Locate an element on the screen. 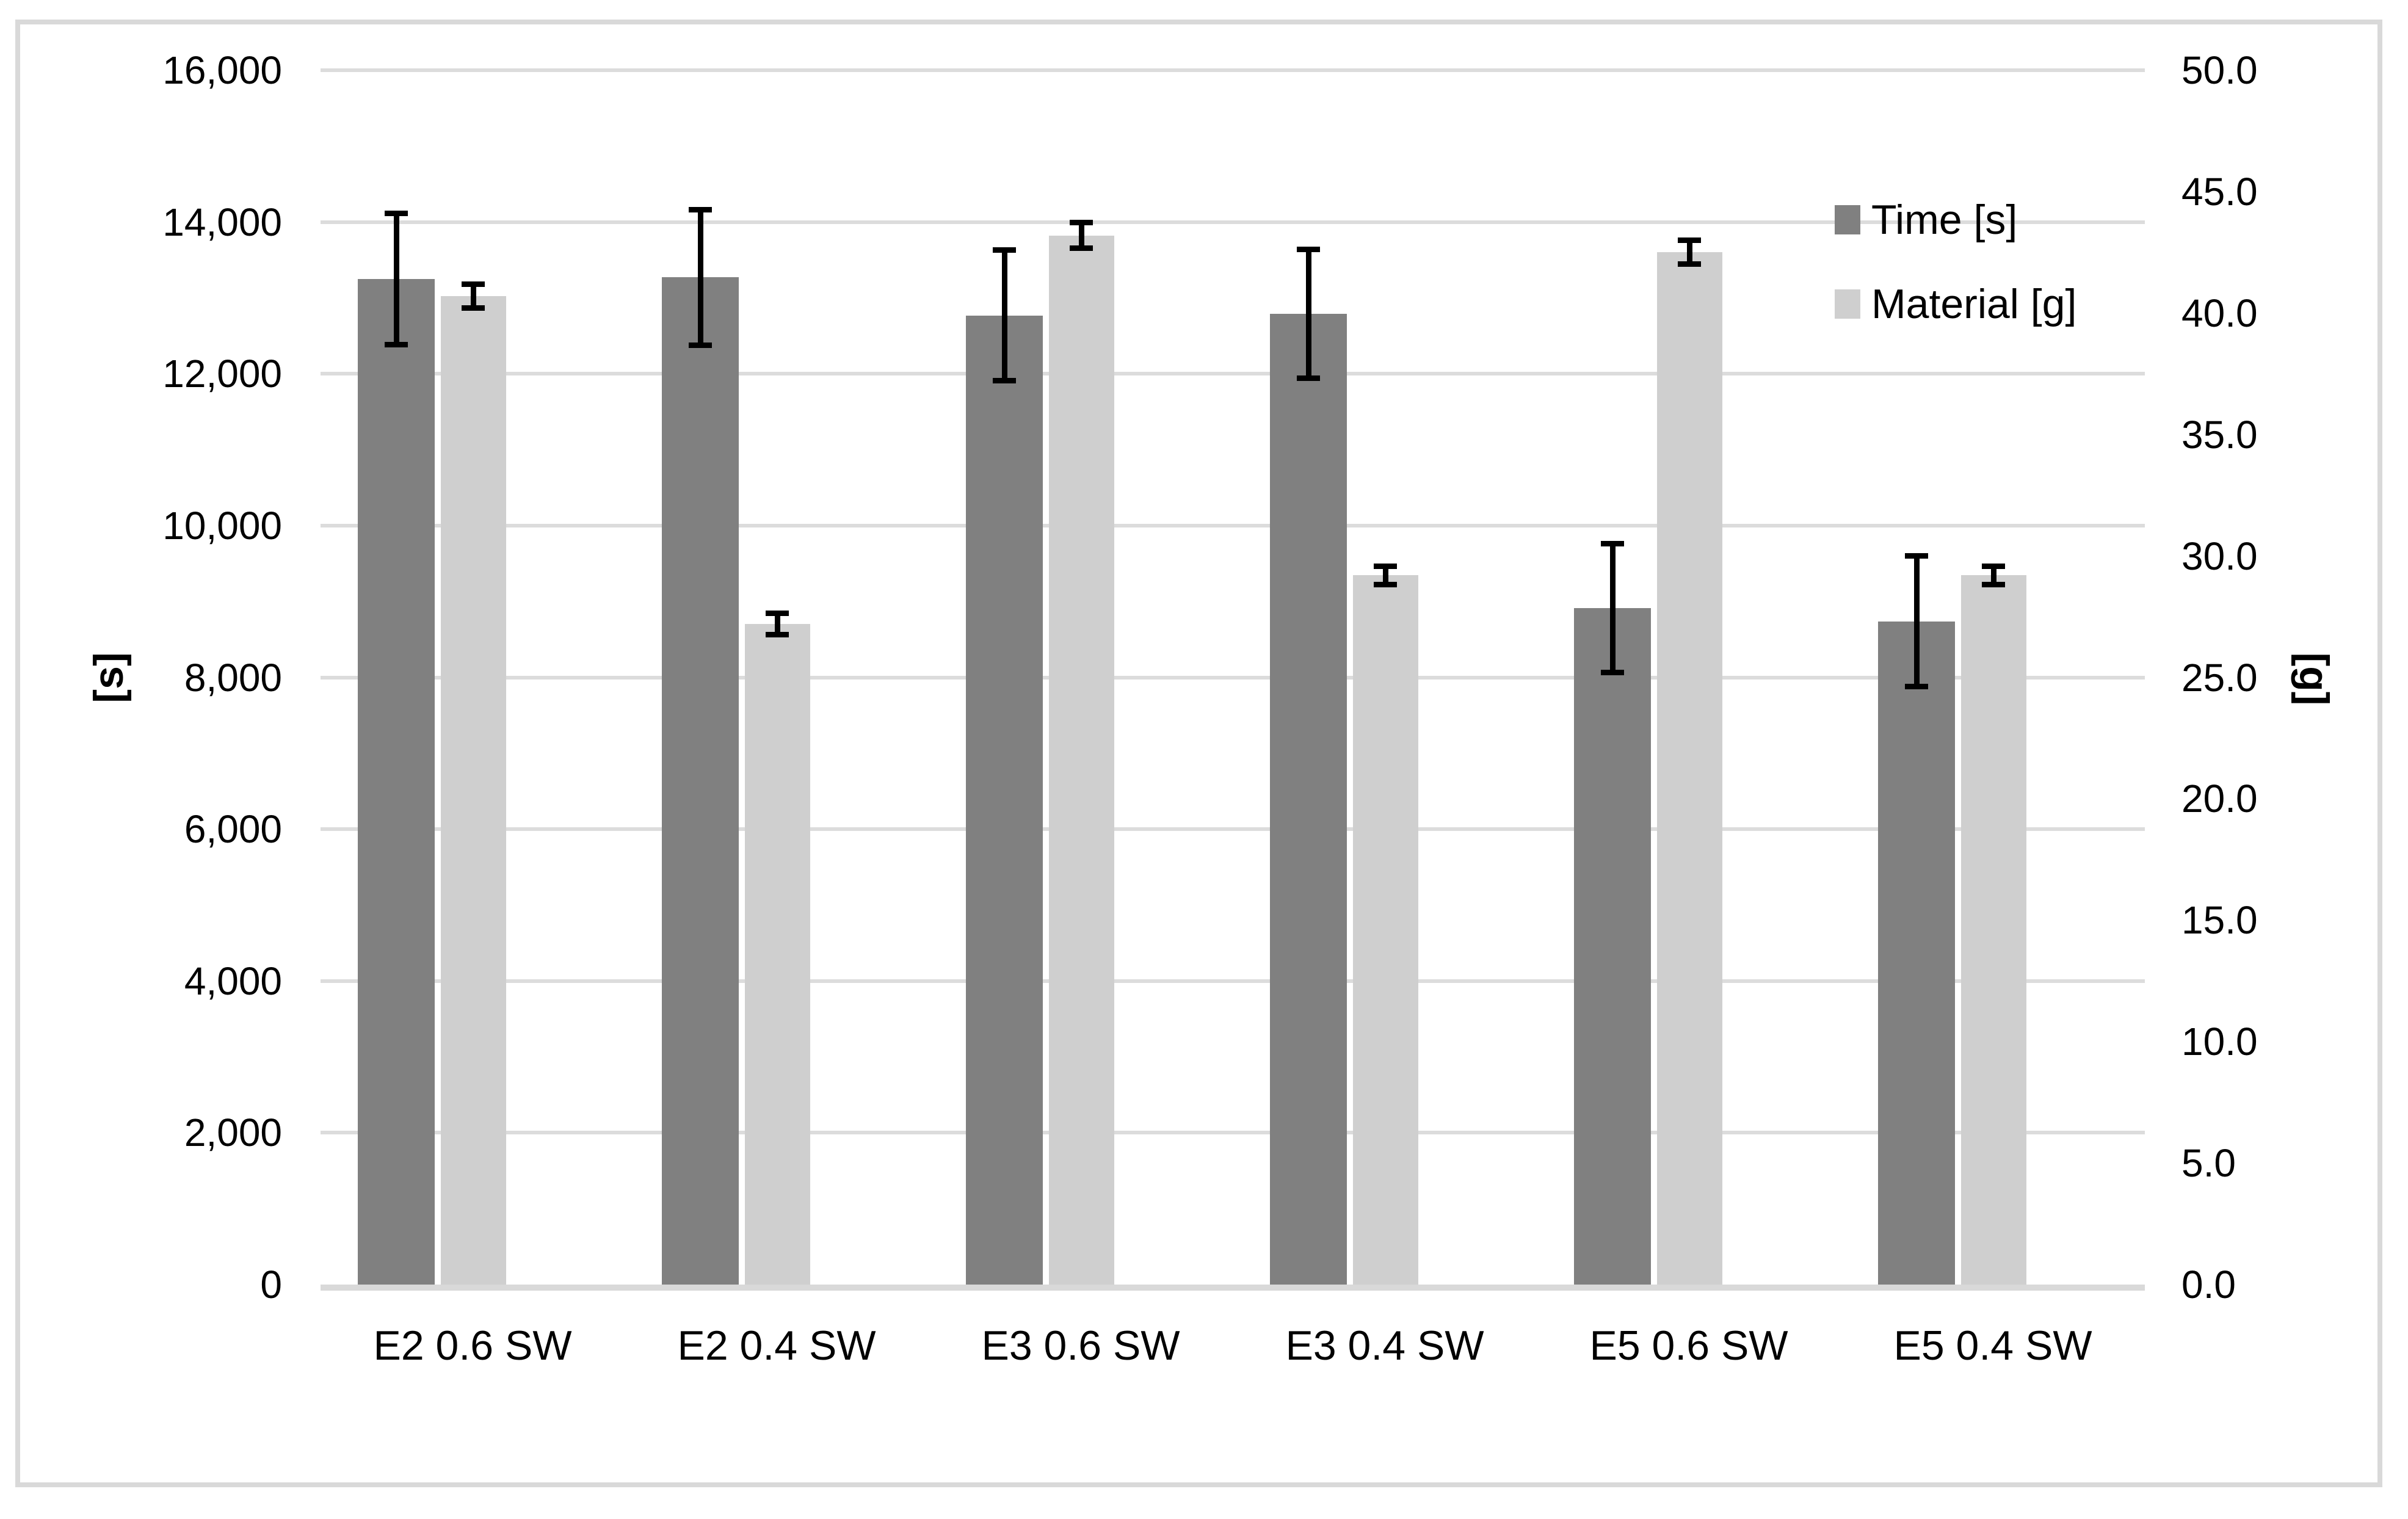  legend-item-material: Material [g] is located at coordinates (1955, 304).